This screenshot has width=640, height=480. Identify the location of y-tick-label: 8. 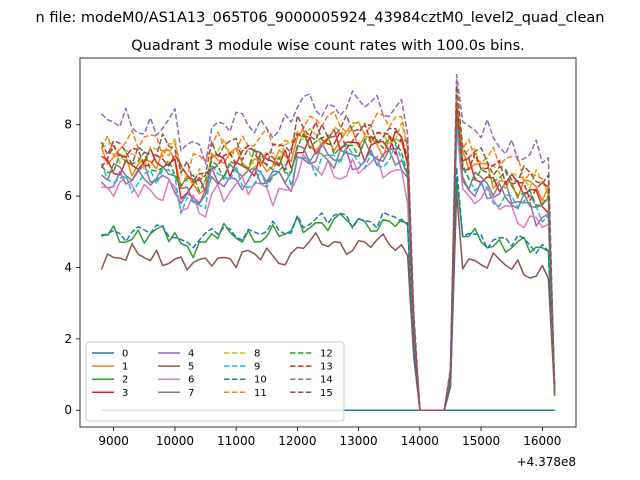
(68, 125).